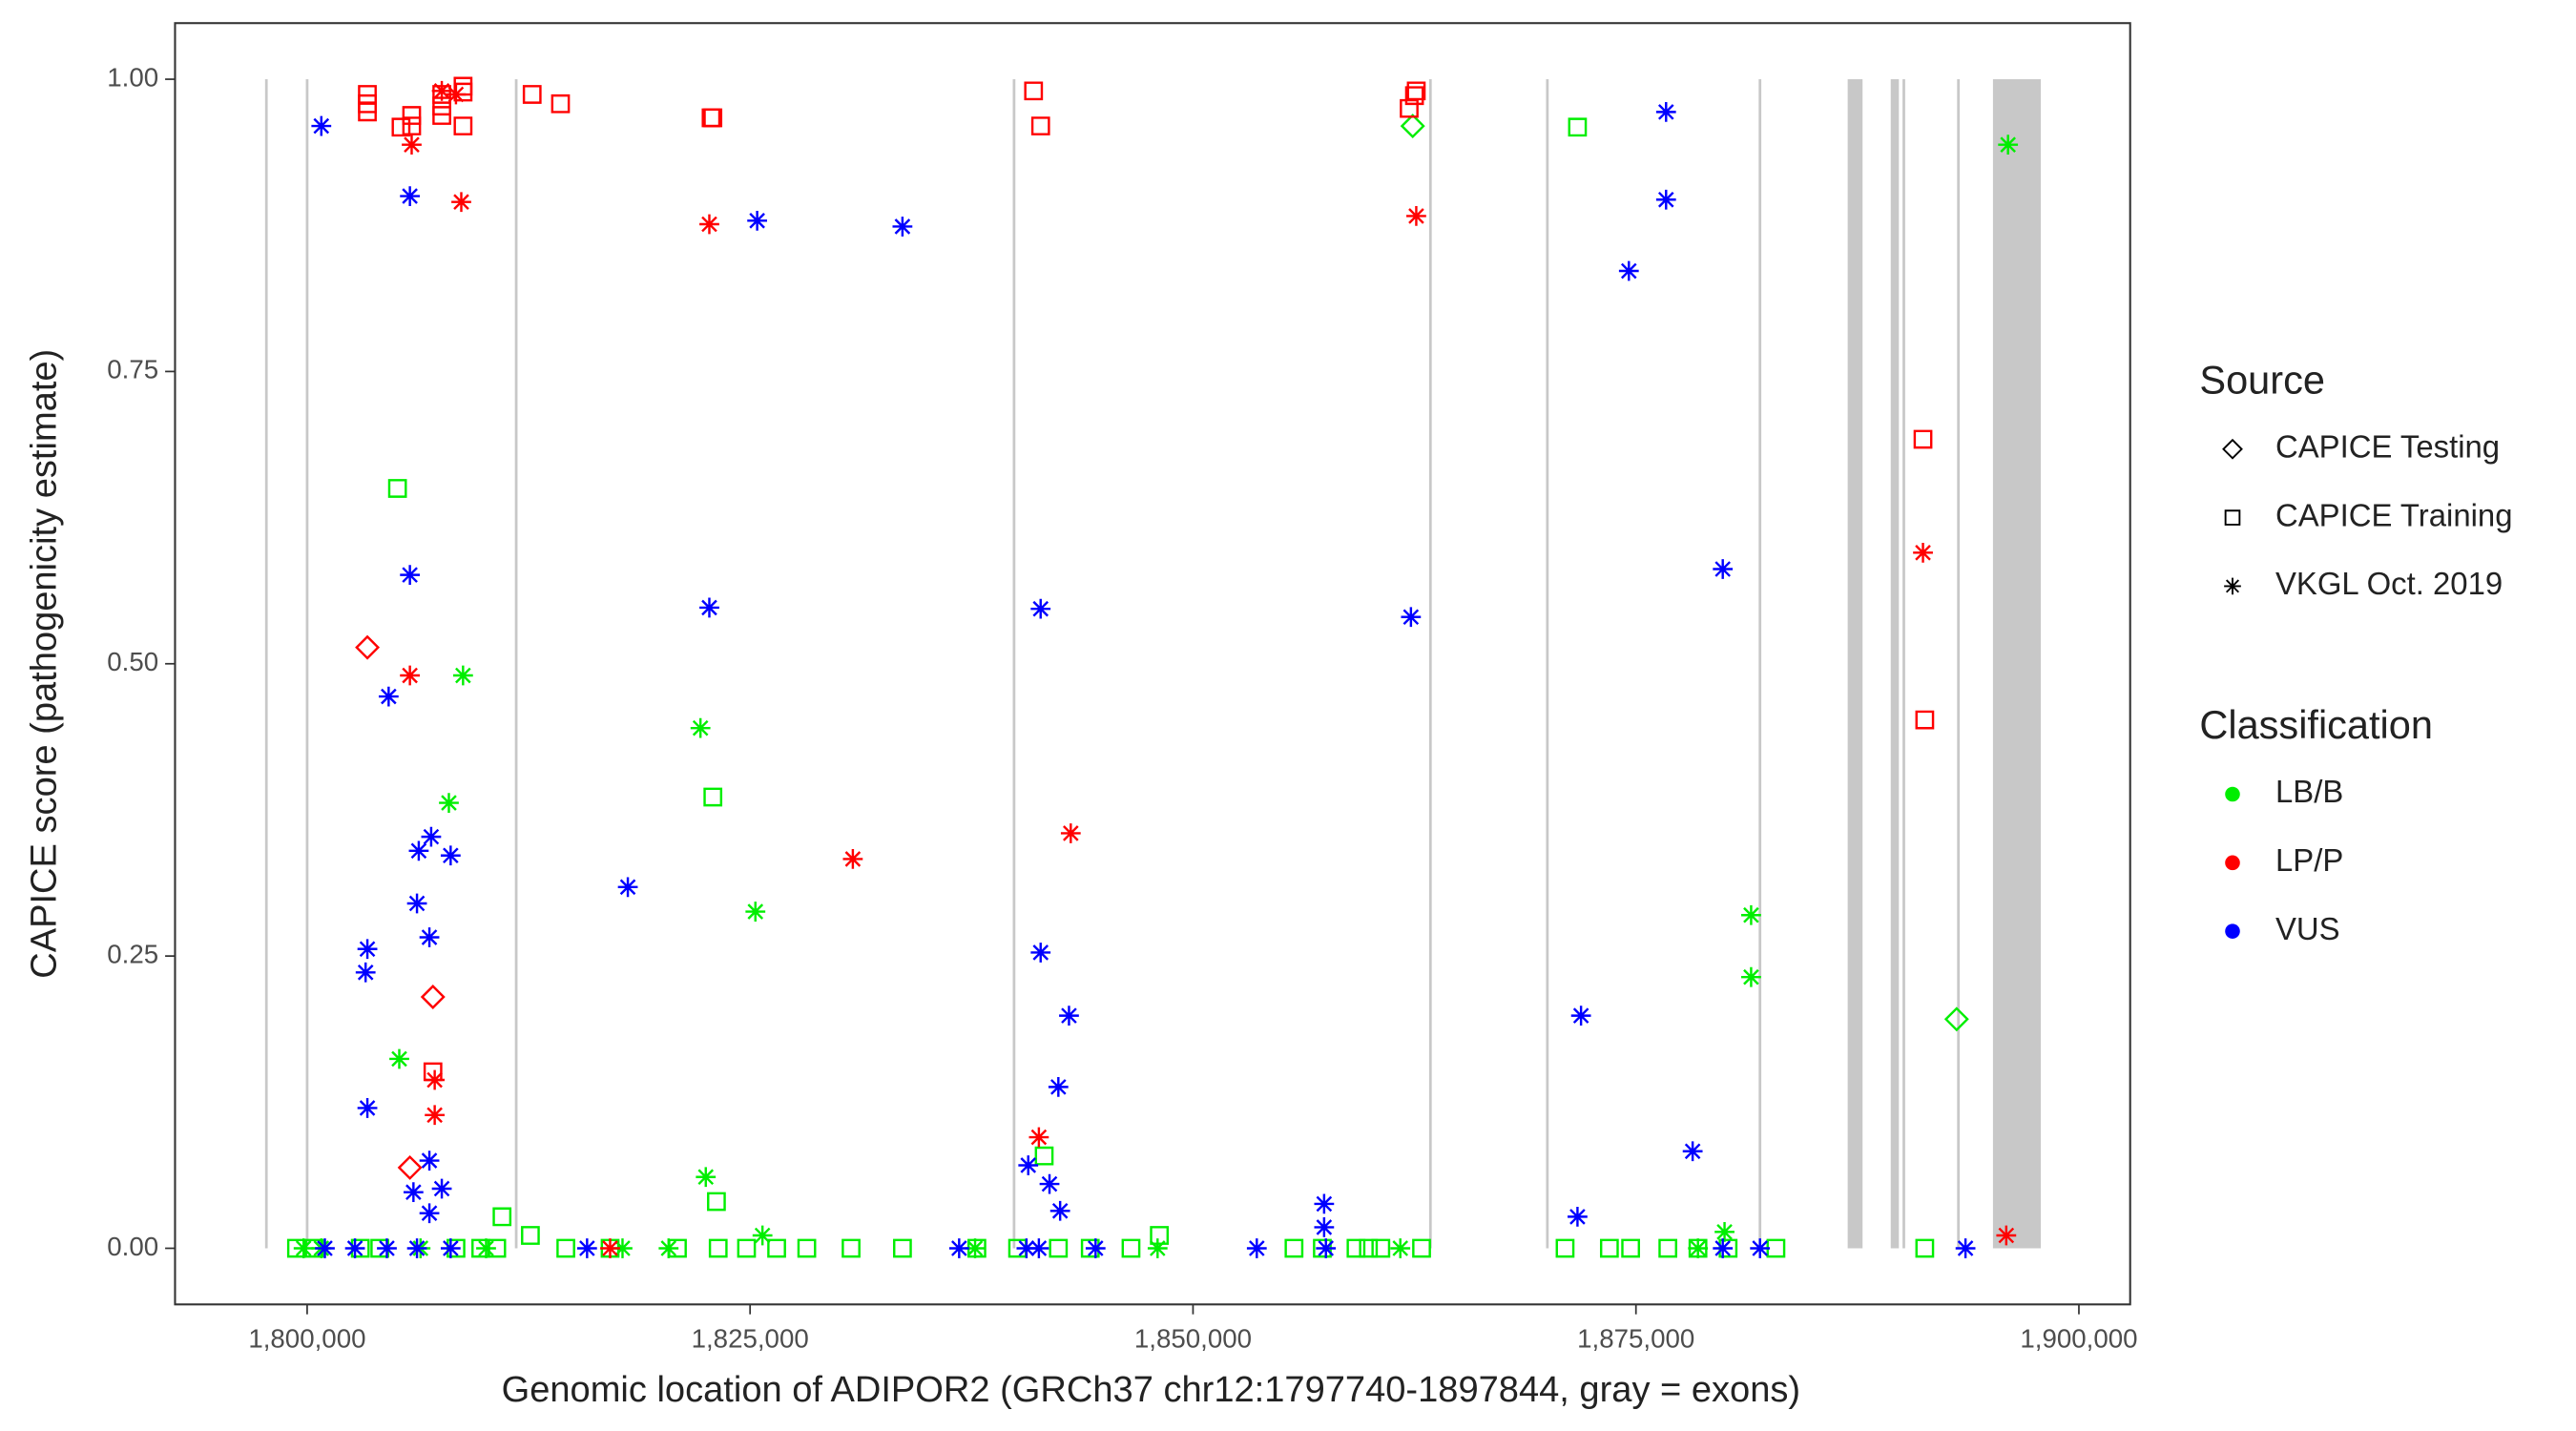 This screenshot has width=2576, height=1431. I want to click on legend-title: Classification, so click(2316, 724).